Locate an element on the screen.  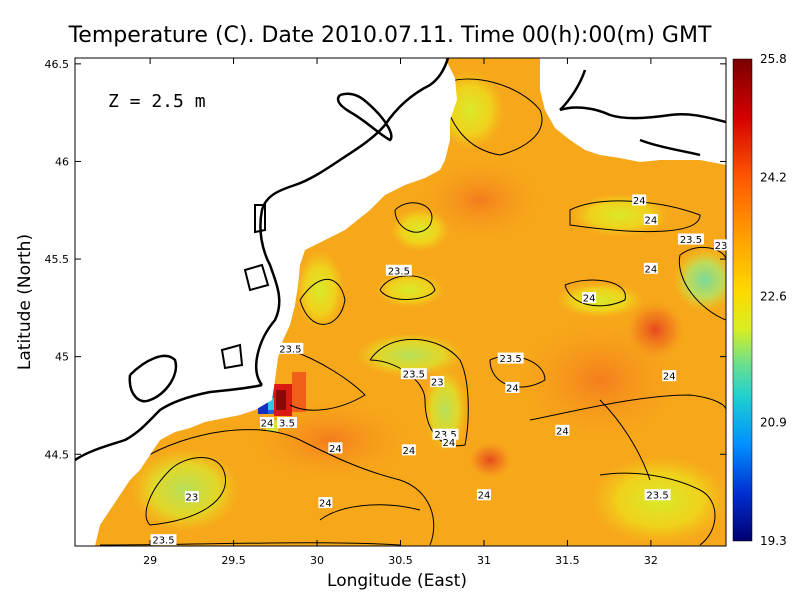
y-tick-label: 46.5 is located at coordinates (57, 64).